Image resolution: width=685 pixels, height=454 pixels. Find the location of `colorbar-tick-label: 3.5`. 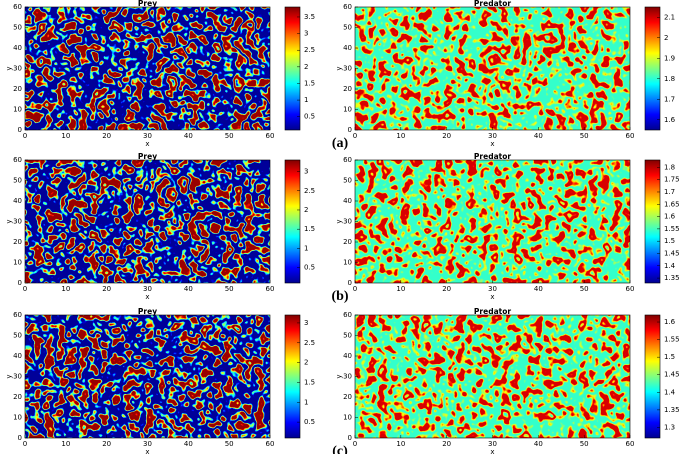

colorbar-tick-label: 3.5 is located at coordinates (309, 17).